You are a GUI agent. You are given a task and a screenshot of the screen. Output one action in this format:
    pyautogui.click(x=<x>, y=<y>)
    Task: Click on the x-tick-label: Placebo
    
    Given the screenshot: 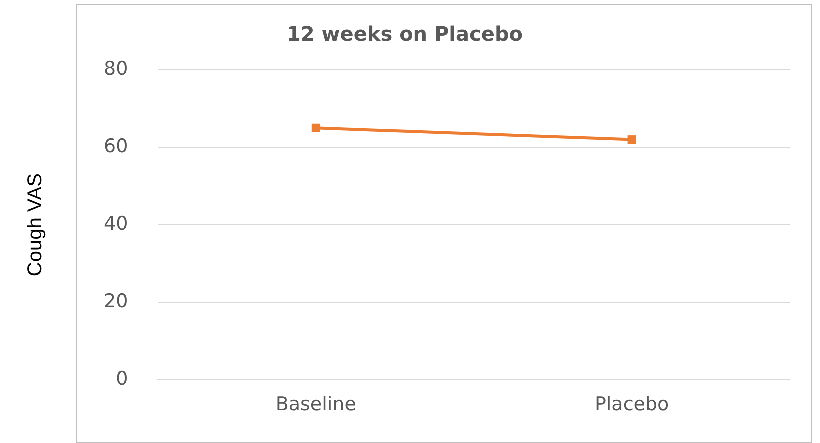 What is the action you would take?
    pyautogui.click(x=632, y=405)
    